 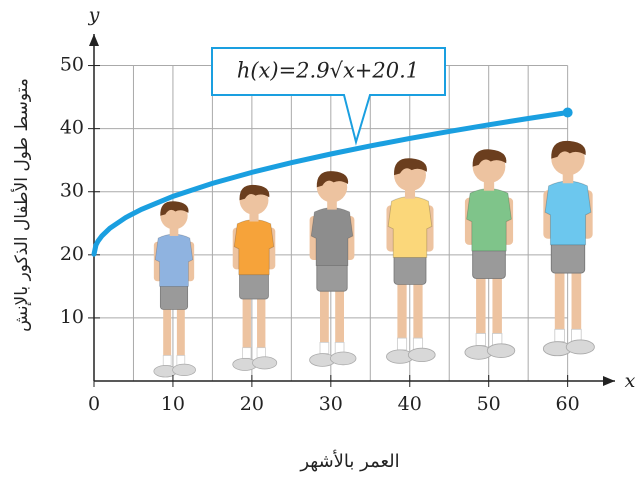 I want to click on y-axis-label: متوسط طول الأطفال الذكور بالإنش, so click(x=21, y=205).